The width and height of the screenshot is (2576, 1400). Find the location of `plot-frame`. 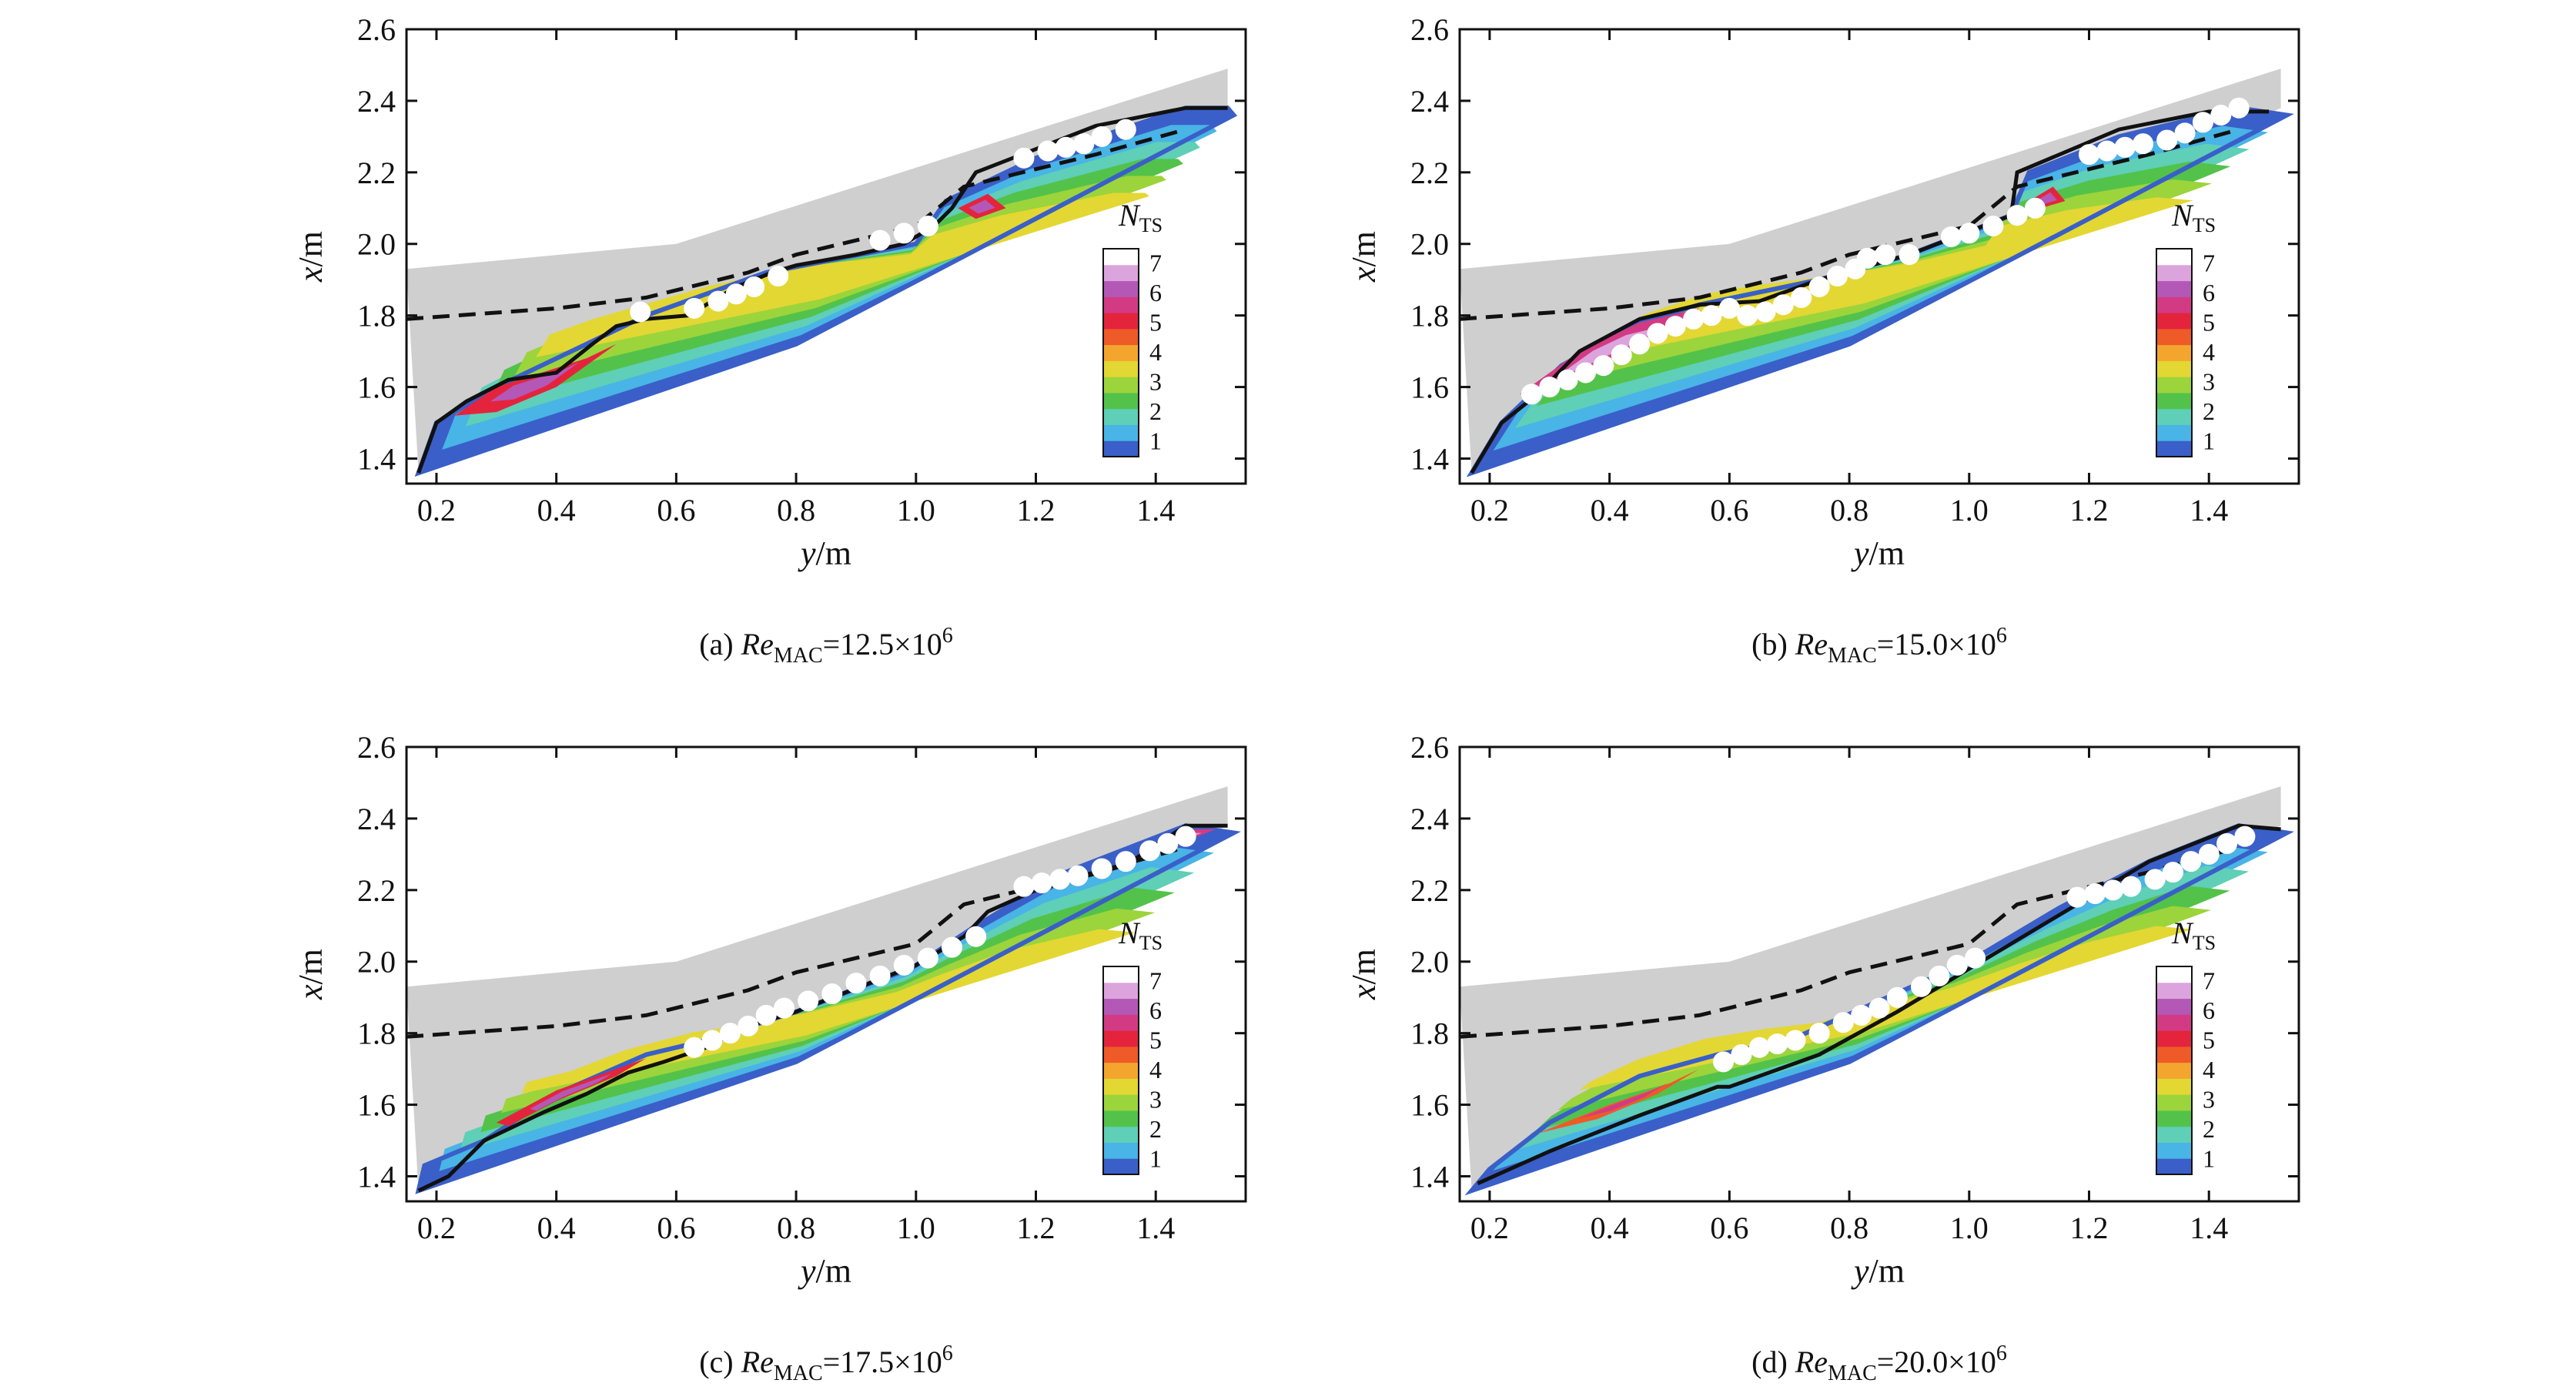

plot-frame is located at coordinates (826, 256).